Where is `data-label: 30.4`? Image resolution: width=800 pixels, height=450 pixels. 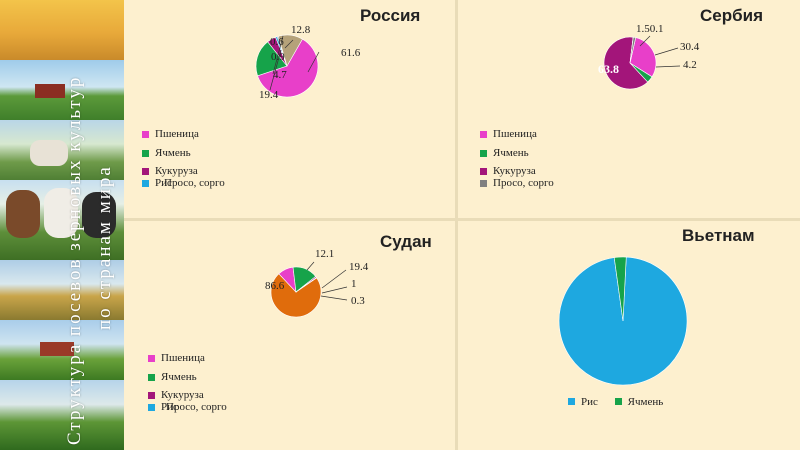
data-label: 30.4 is located at coordinates (690, 47).